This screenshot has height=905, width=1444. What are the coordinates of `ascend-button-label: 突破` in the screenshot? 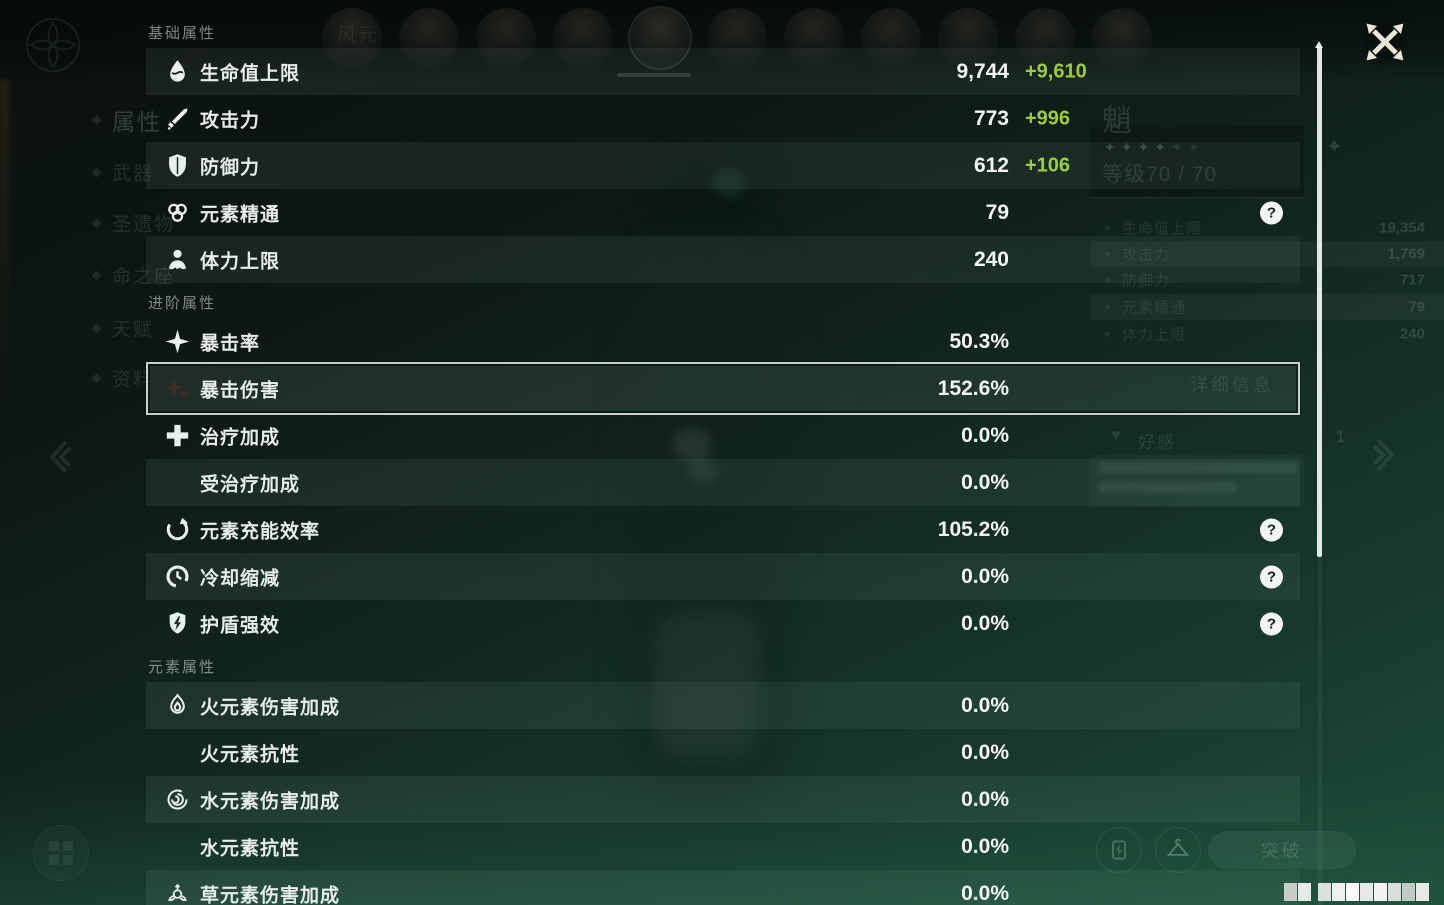 It's located at (1282, 851).